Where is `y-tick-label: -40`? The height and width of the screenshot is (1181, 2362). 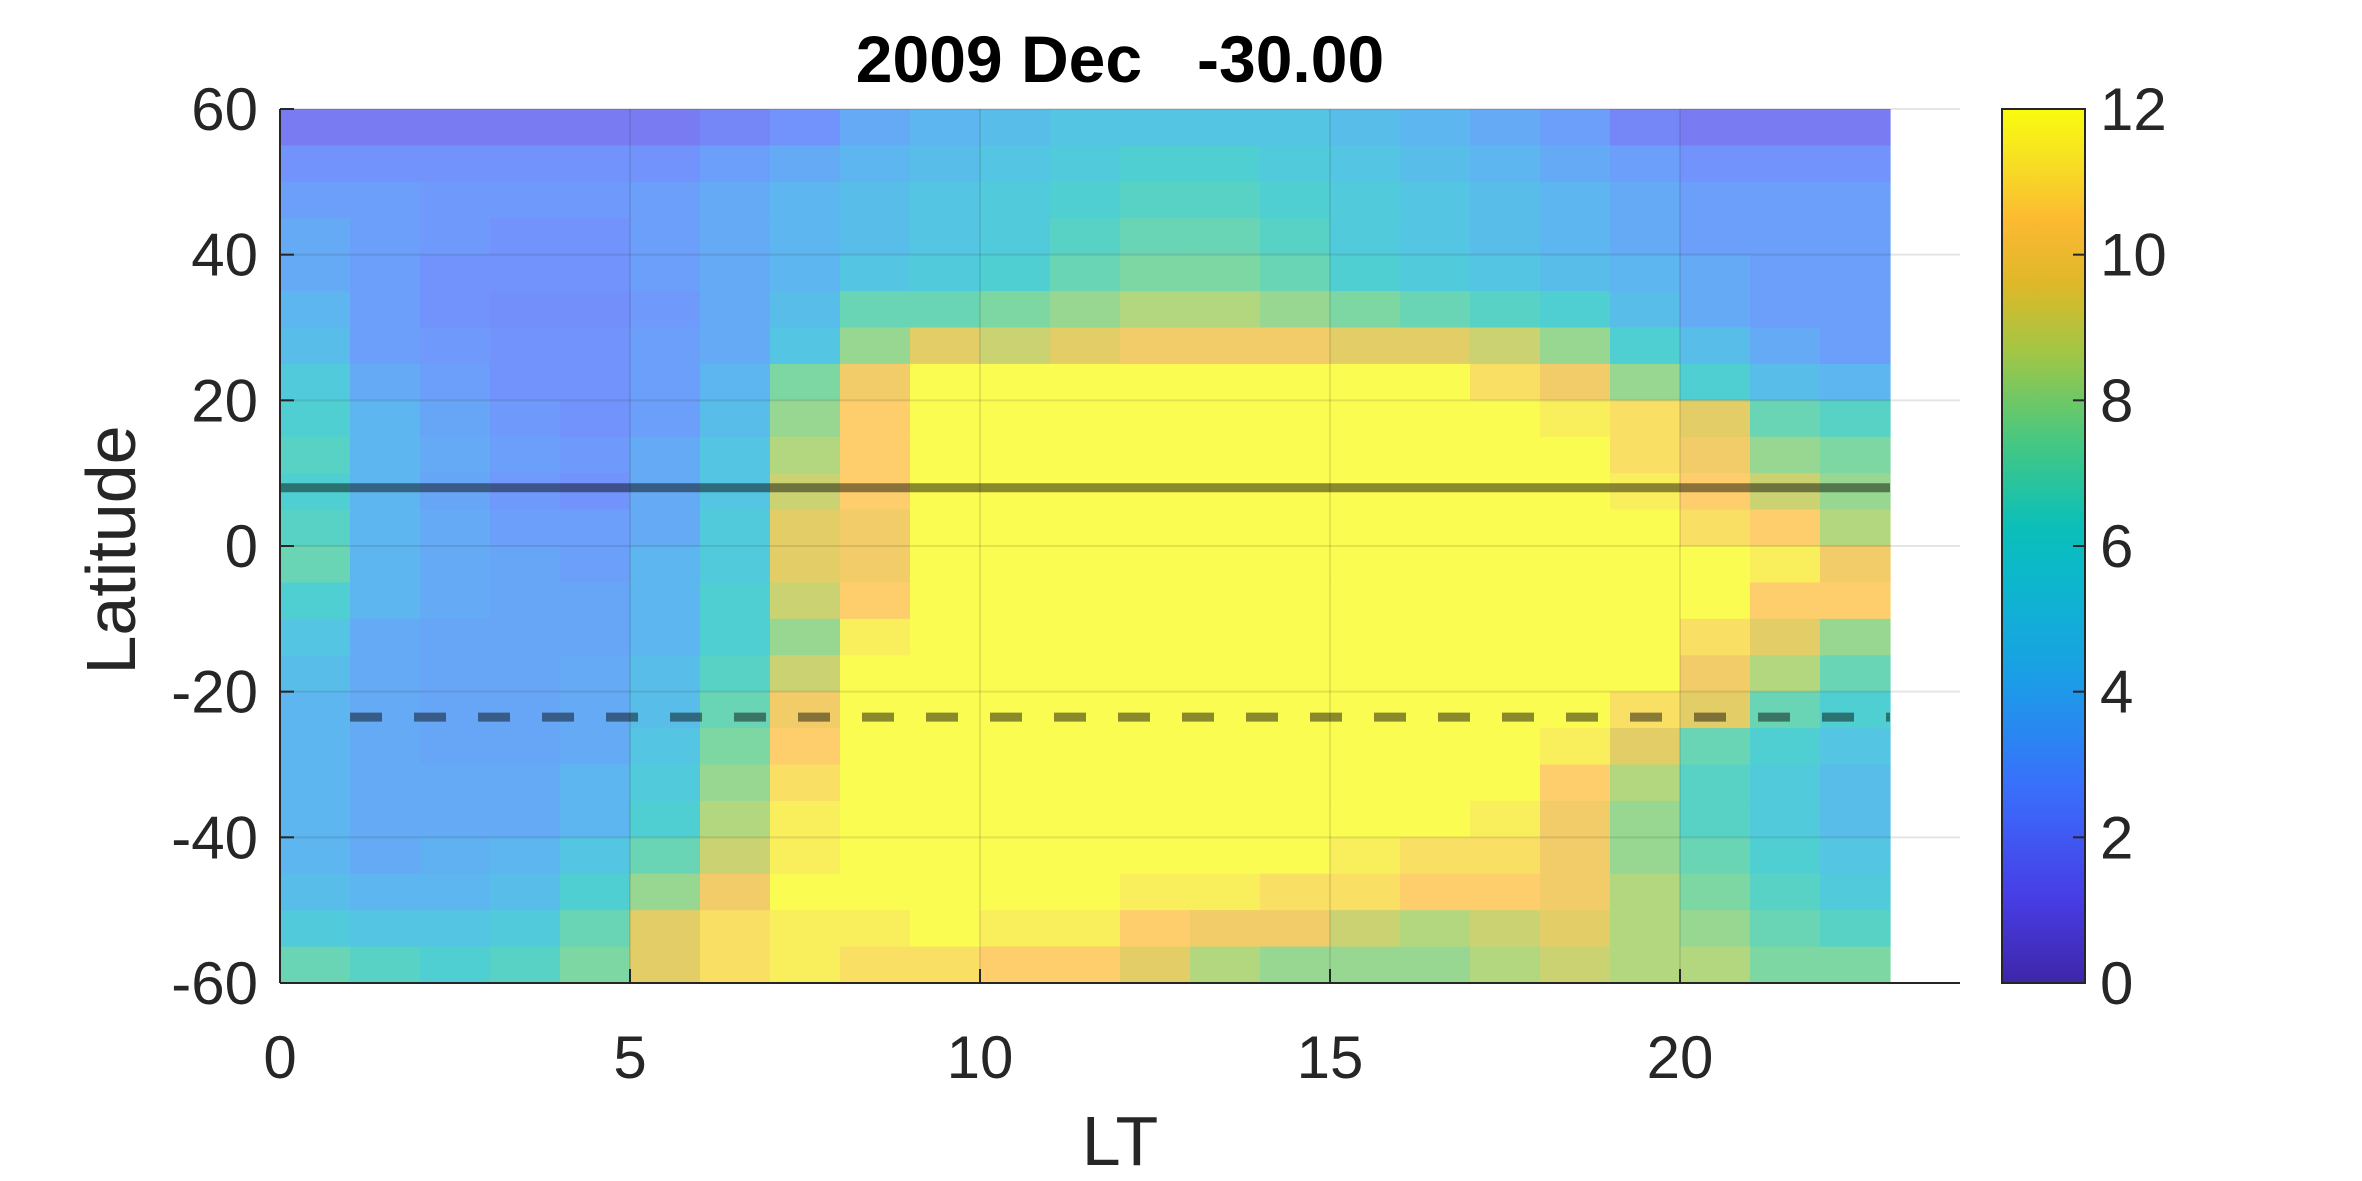
y-tick-label: -40 is located at coordinates (214, 837).